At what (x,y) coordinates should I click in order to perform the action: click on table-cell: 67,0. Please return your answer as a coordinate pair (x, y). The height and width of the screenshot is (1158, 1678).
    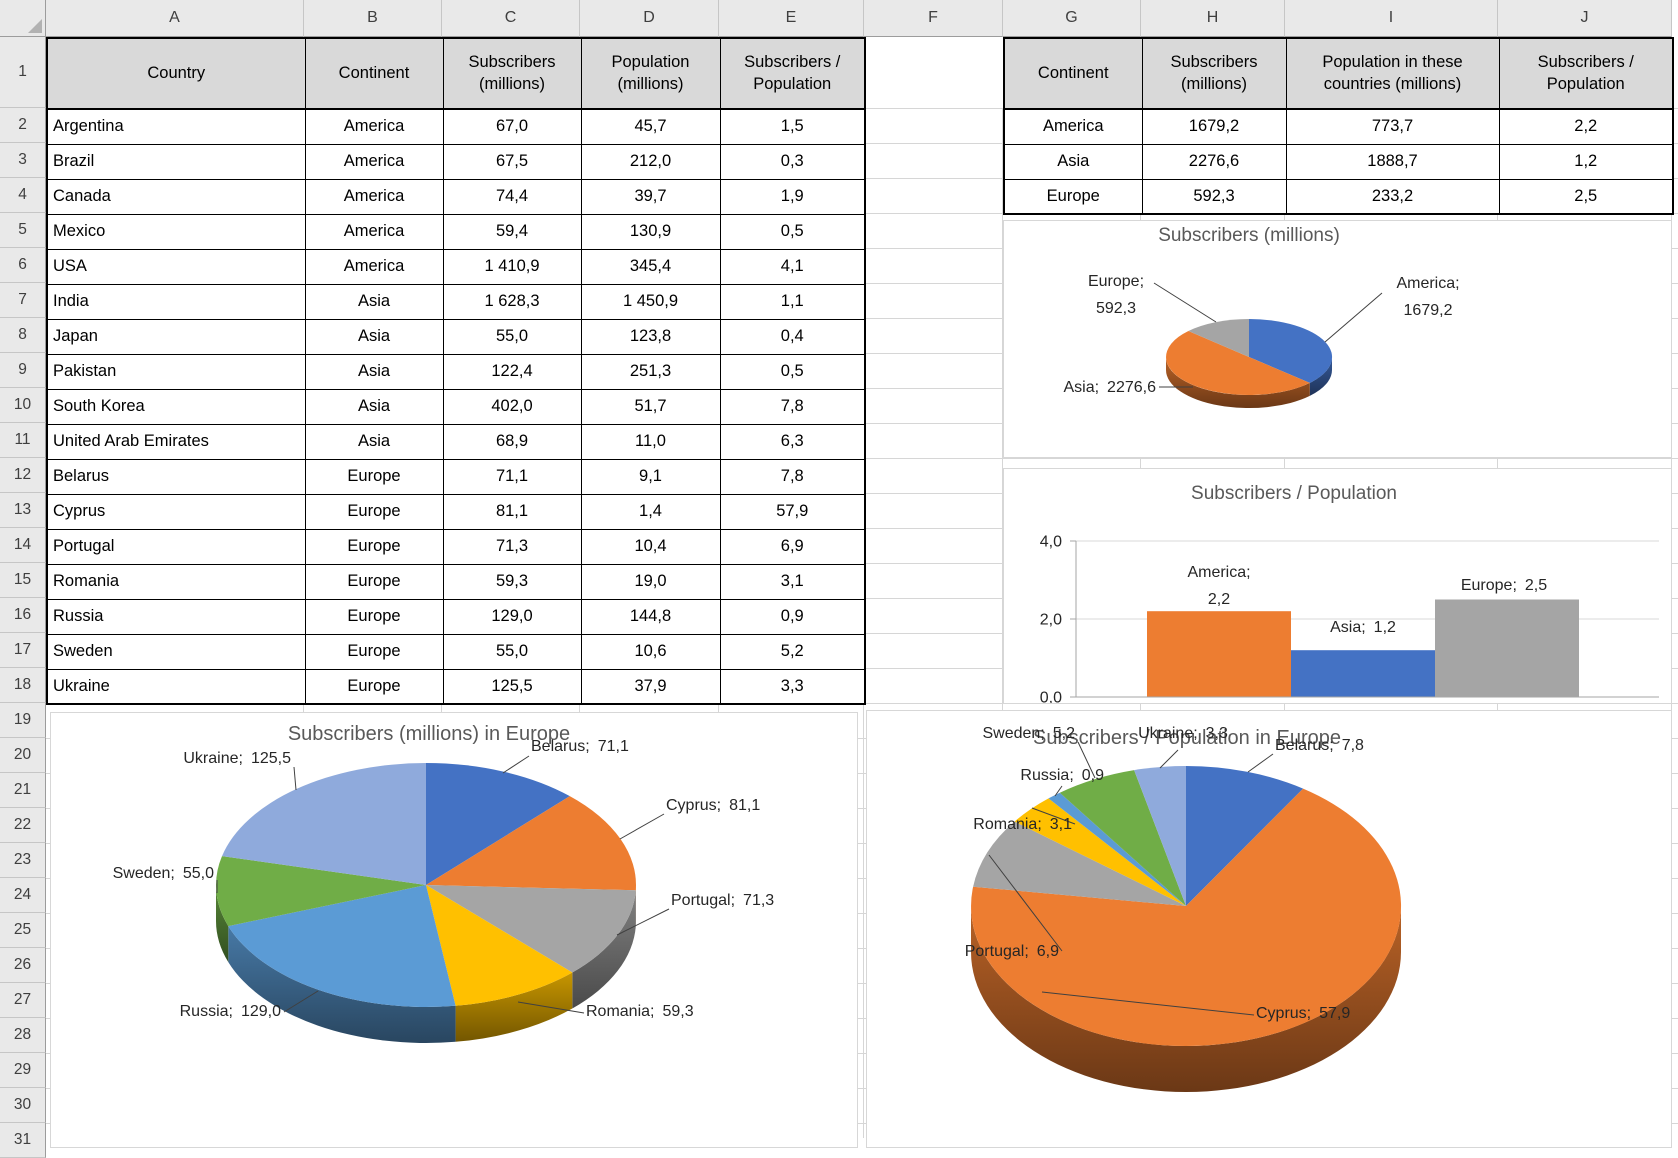
    Looking at the image, I should click on (512, 126).